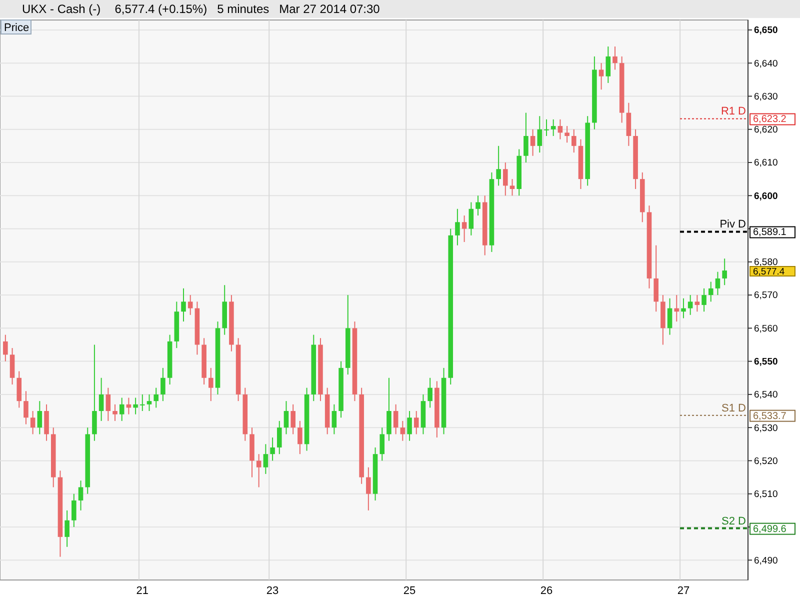  Describe the element at coordinates (734, 408) in the screenshot. I see `ref-line-label: S1 D` at that location.